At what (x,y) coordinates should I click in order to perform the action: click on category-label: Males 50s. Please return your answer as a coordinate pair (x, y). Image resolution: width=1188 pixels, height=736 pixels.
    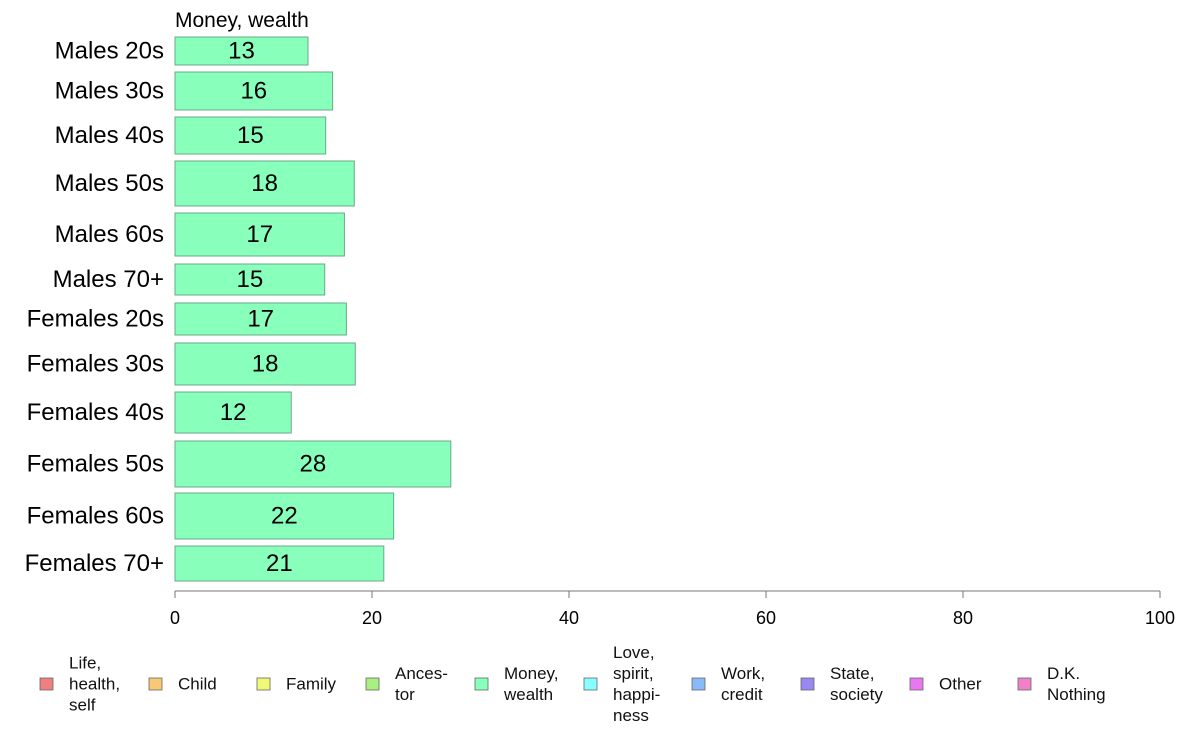
    Looking at the image, I should click on (109, 183).